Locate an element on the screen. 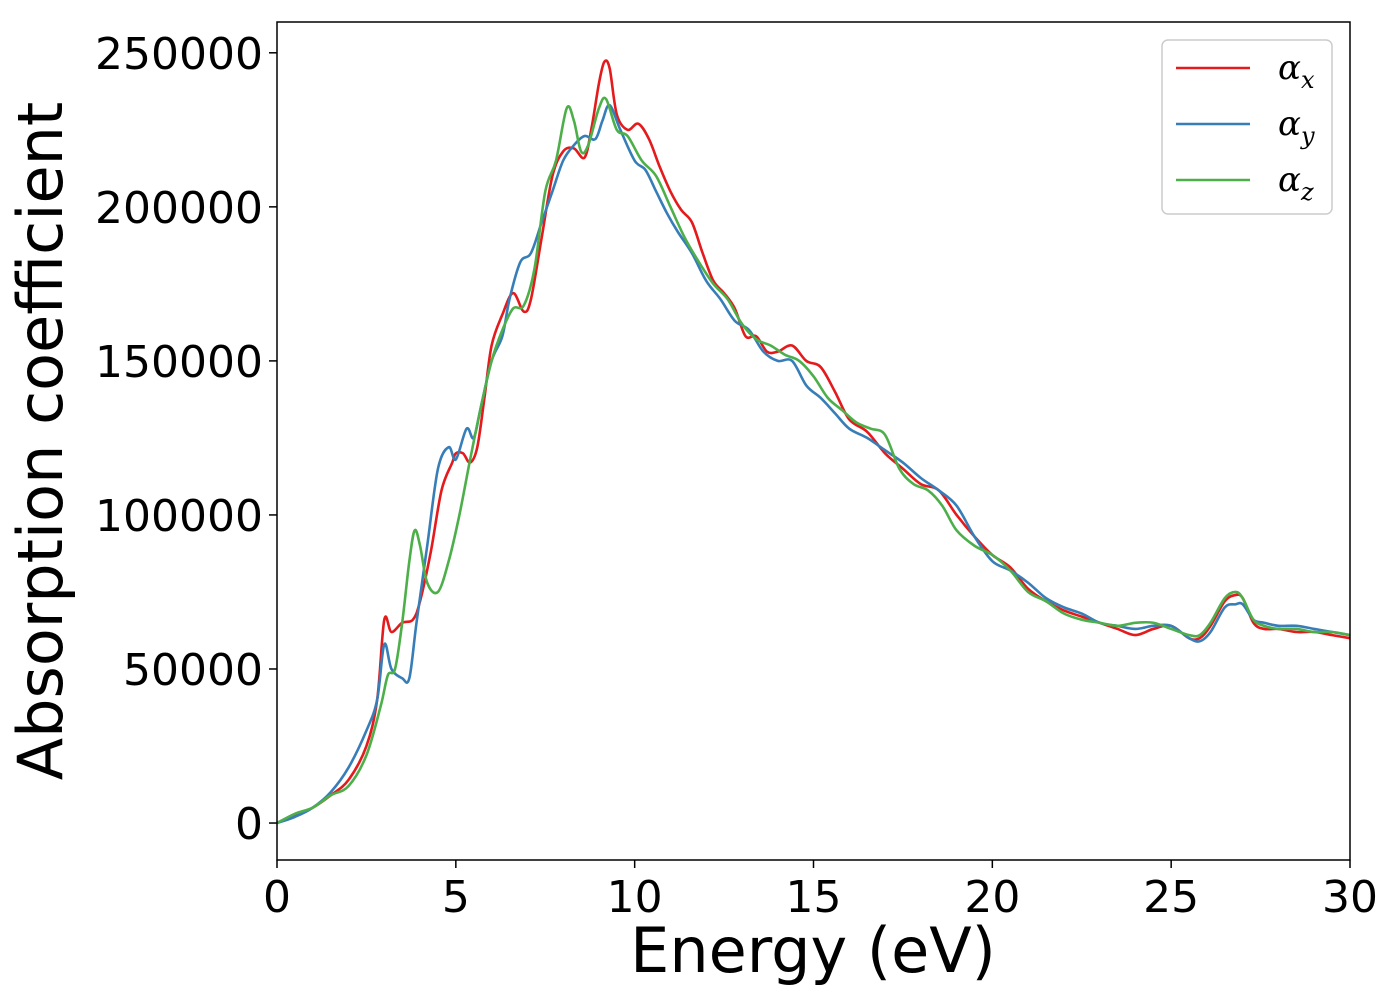  y-tick-label: 250000 is located at coordinates (179, 54).